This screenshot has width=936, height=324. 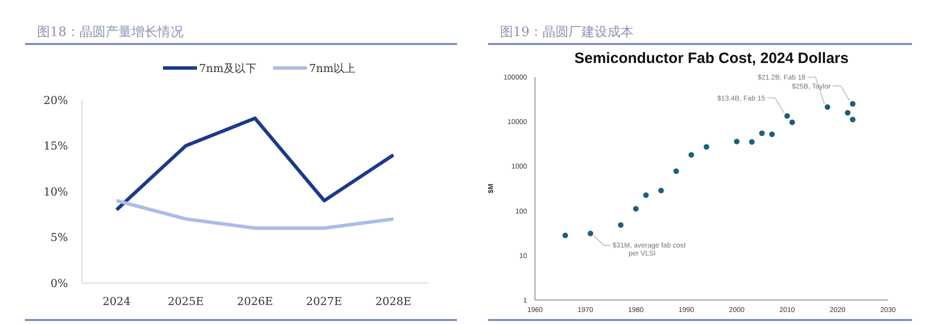 I want to click on x-tick-label: 2027E, so click(x=324, y=301).